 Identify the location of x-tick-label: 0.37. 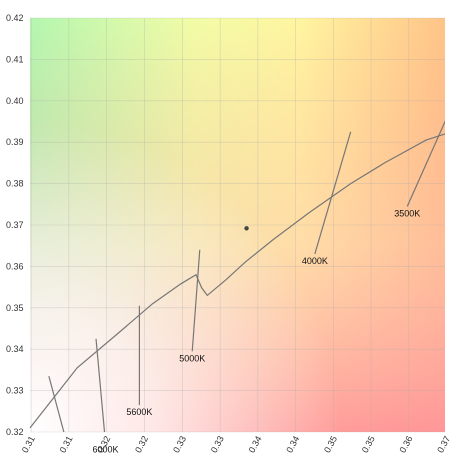
(442, 444).